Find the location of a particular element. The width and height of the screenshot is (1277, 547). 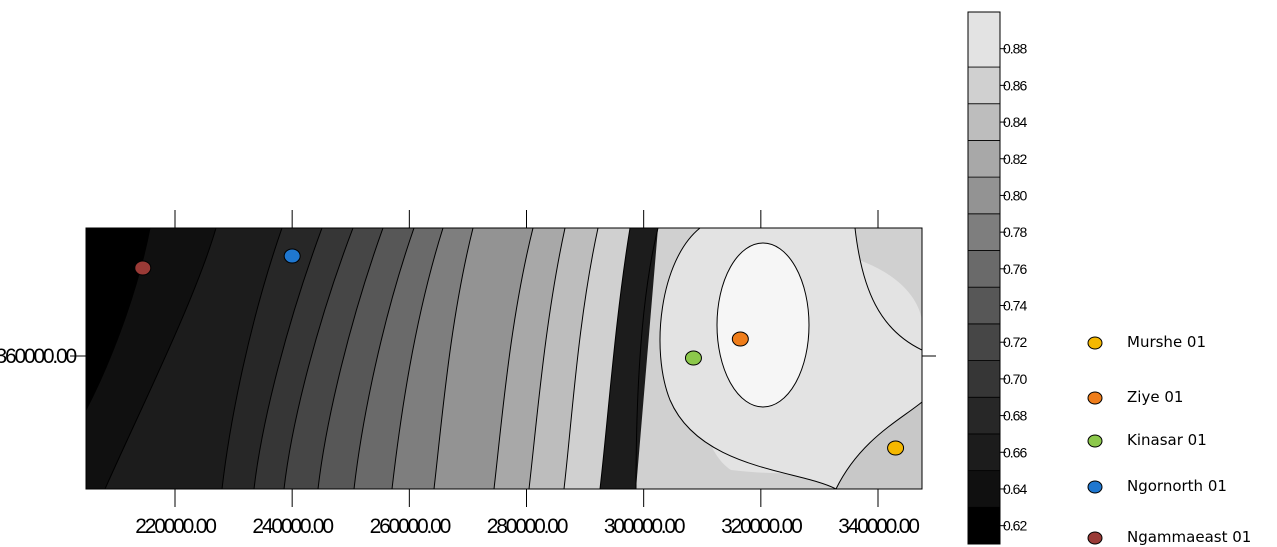

colorbar-label: 0.76 is located at coordinates (1015, 269).